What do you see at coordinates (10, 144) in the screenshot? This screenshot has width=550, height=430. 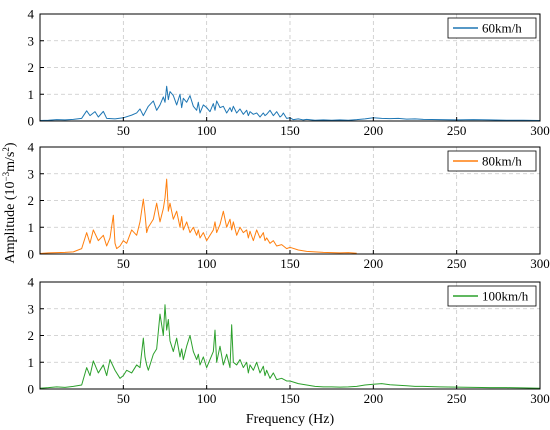 I see `y-axis-label-suffix: )` at bounding box center [10, 144].